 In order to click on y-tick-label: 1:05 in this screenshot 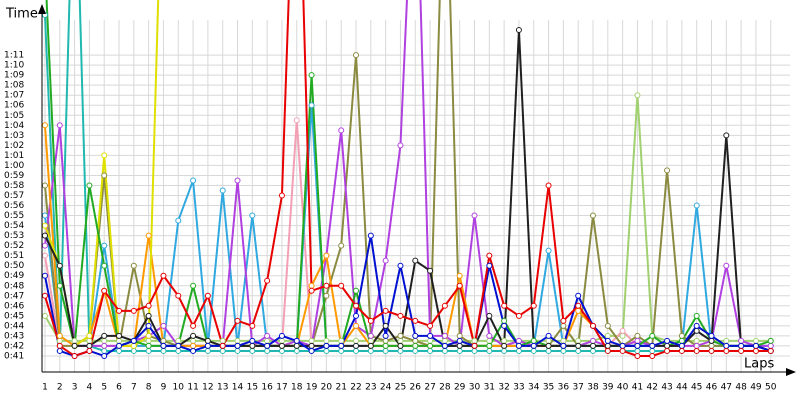, I will do `click(14, 116)`.